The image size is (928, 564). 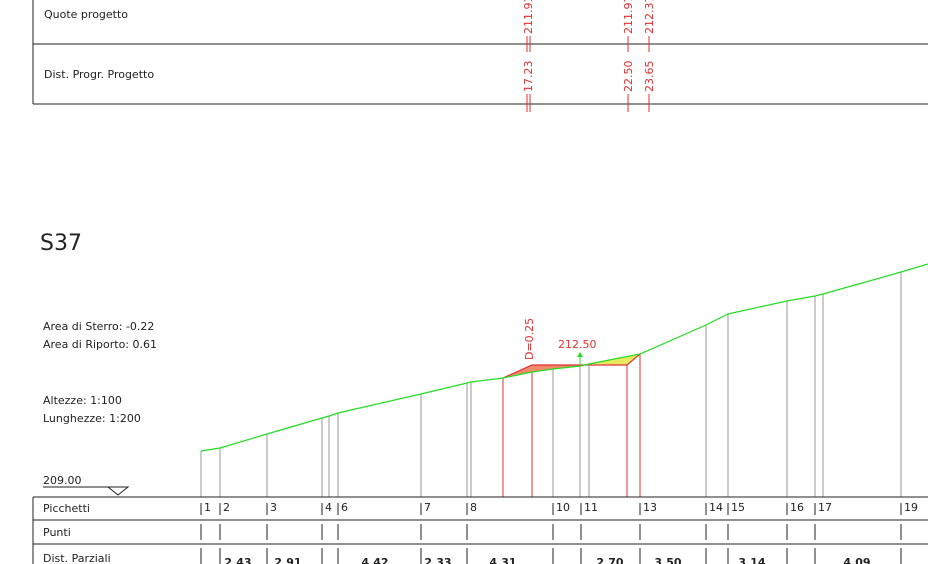 What do you see at coordinates (563, 507) in the screenshot?
I see `station-label: 10` at bounding box center [563, 507].